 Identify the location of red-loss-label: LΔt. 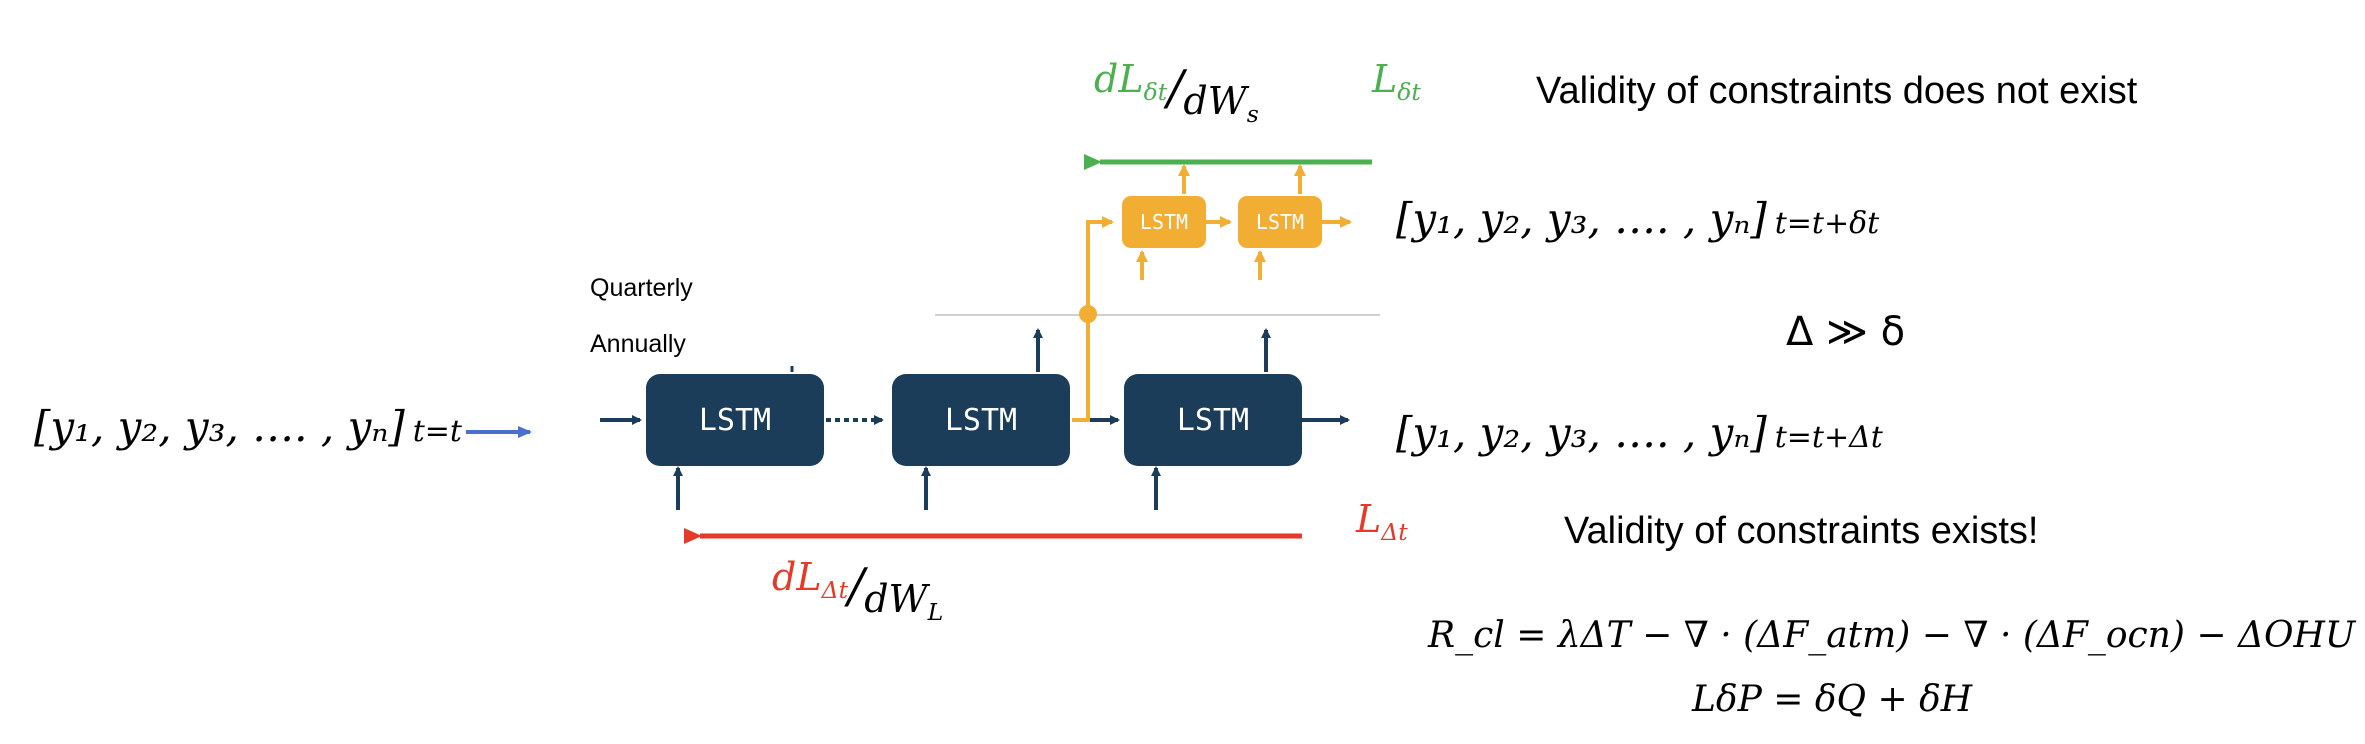
(1382, 522).